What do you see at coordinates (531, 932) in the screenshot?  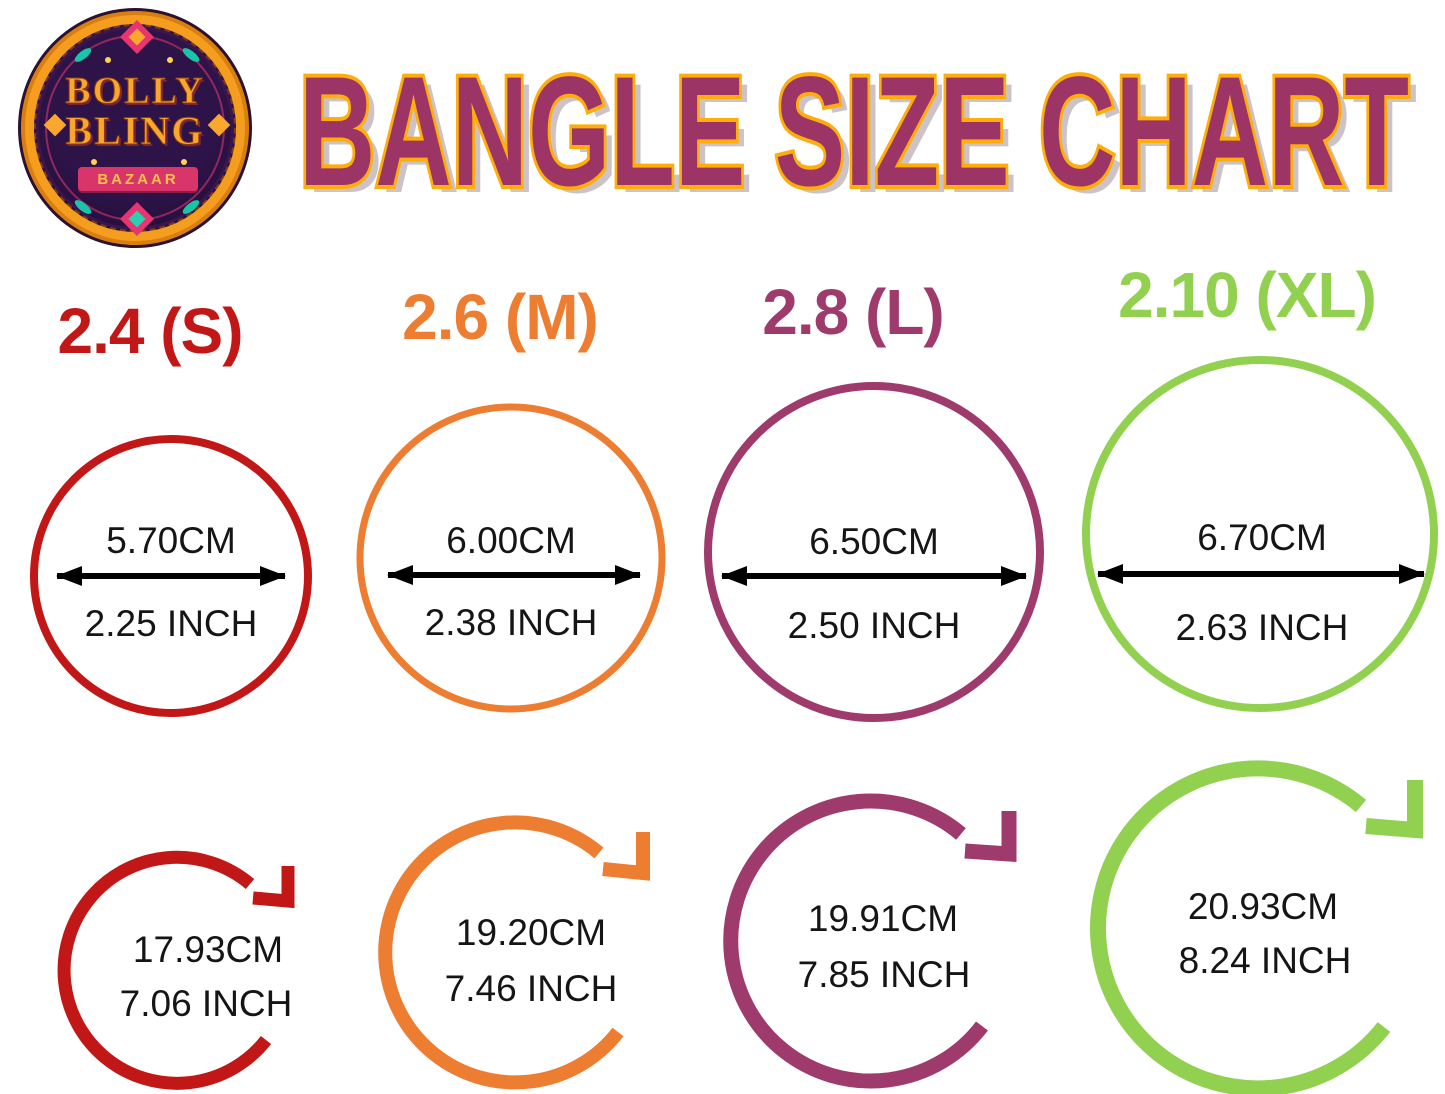 I see `circumference-cm-m: 19.20CM` at bounding box center [531, 932].